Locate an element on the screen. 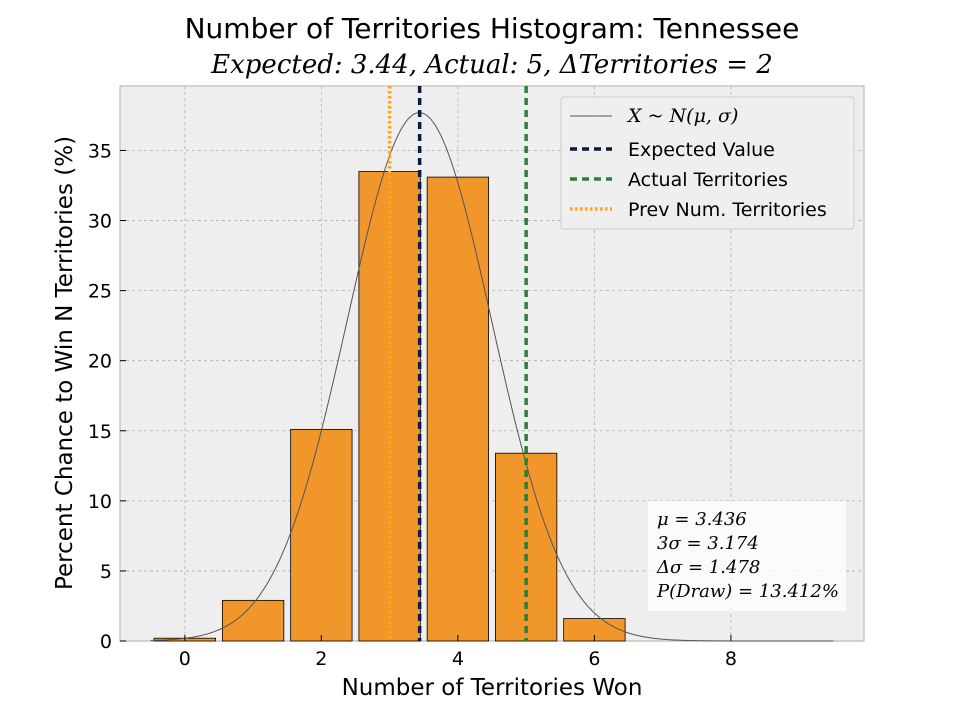 The height and width of the screenshot is (720, 960). stats-three-sigma: 3σ = 3.174 is located at coordinates (708, 543).